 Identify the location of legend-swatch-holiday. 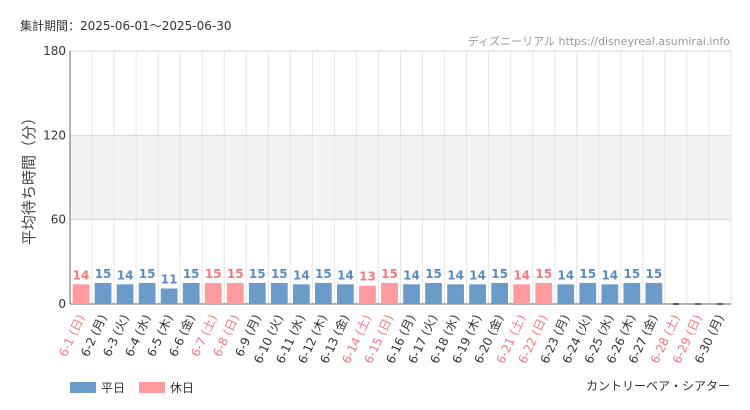
(152, 387).